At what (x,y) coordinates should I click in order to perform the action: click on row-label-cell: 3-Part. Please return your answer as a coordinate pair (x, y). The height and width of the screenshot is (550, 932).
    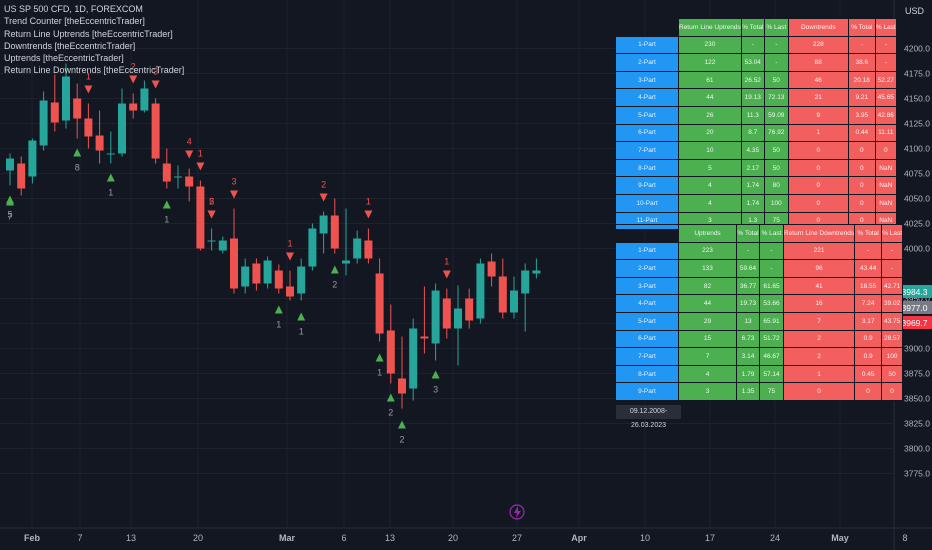
    Looking at the image, I should click on (647, 286).